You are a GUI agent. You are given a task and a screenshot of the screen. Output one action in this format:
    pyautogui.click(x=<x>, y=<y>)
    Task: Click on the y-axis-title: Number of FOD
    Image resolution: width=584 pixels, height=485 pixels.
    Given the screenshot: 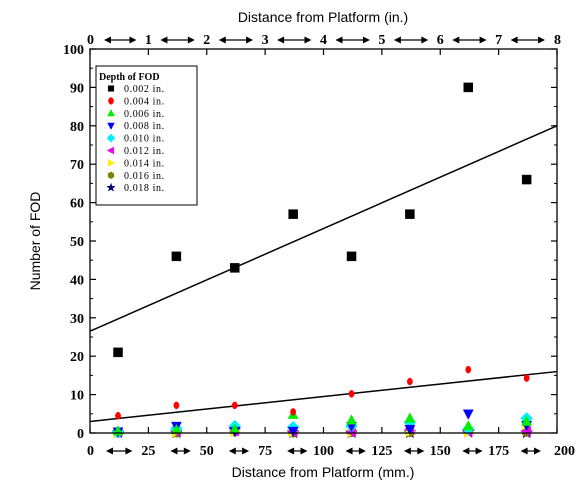 What is the action you would take?
    pyautogui.click(x=35, y=241)
    